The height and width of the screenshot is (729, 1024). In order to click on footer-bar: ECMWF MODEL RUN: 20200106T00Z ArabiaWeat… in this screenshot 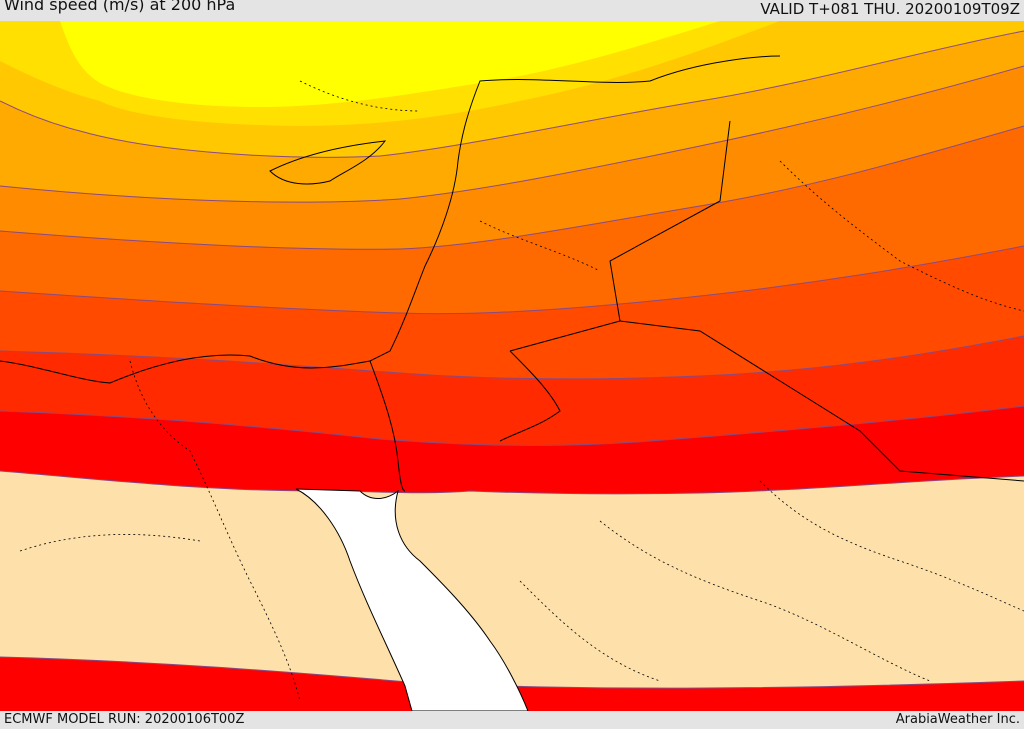, I will do `click(512, 720)`.